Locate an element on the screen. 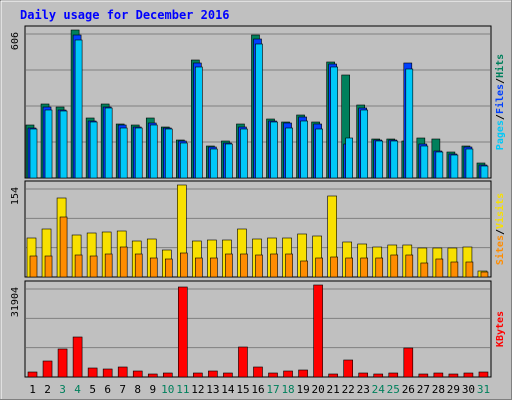  day-label: 23 is located at coordinates (363, 389).